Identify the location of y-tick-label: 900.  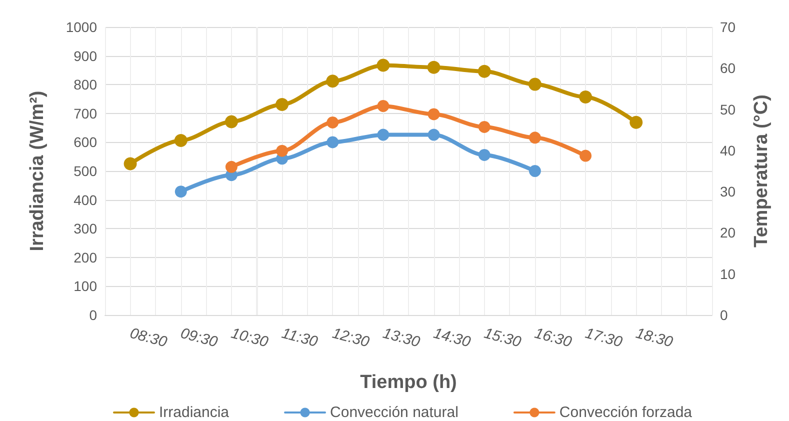
(86, 56).